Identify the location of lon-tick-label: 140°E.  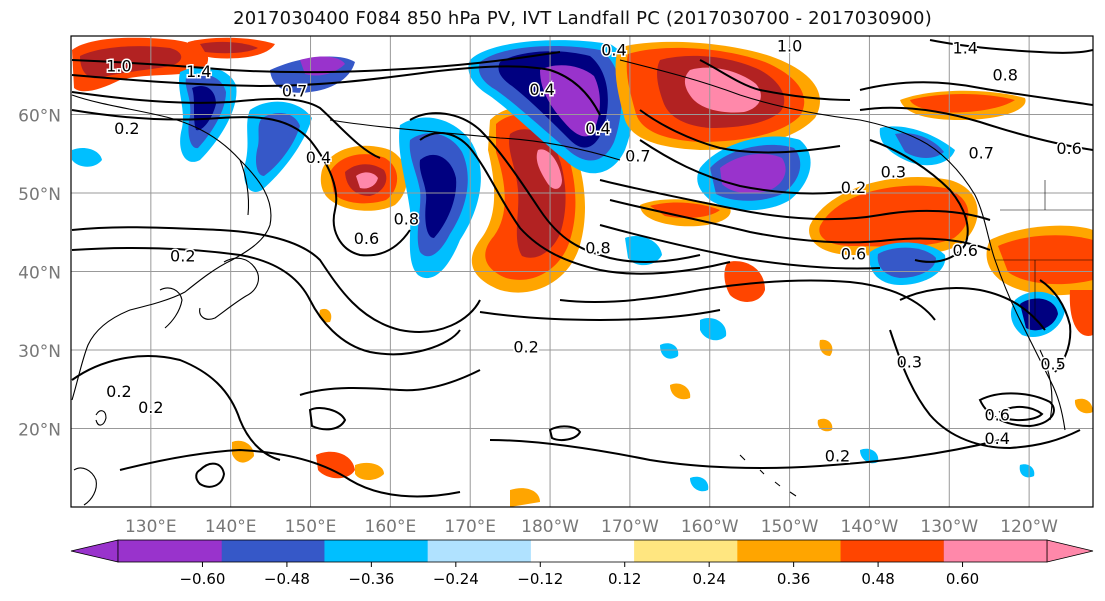
(231, 527).